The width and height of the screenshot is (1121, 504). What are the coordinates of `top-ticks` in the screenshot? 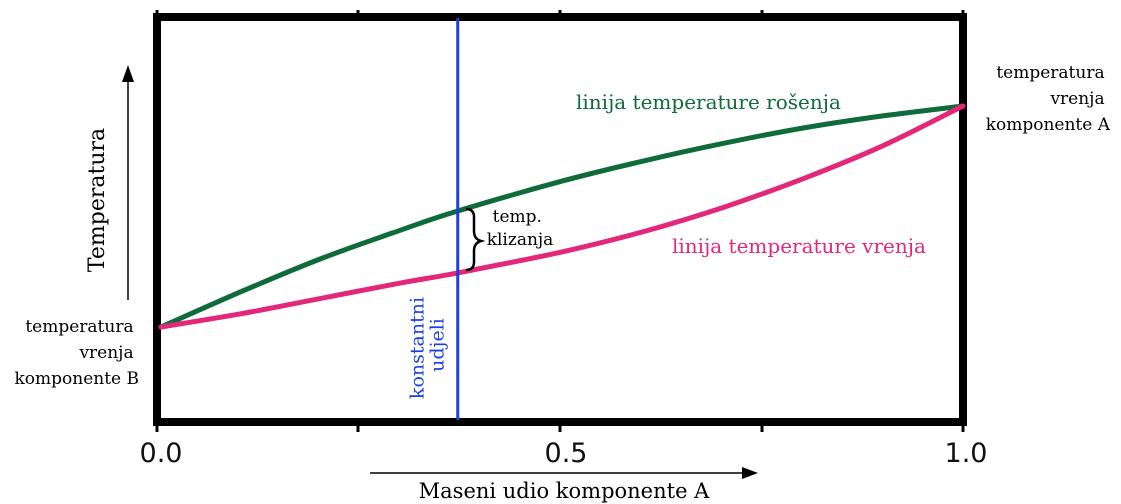 It's located at (560, 15).